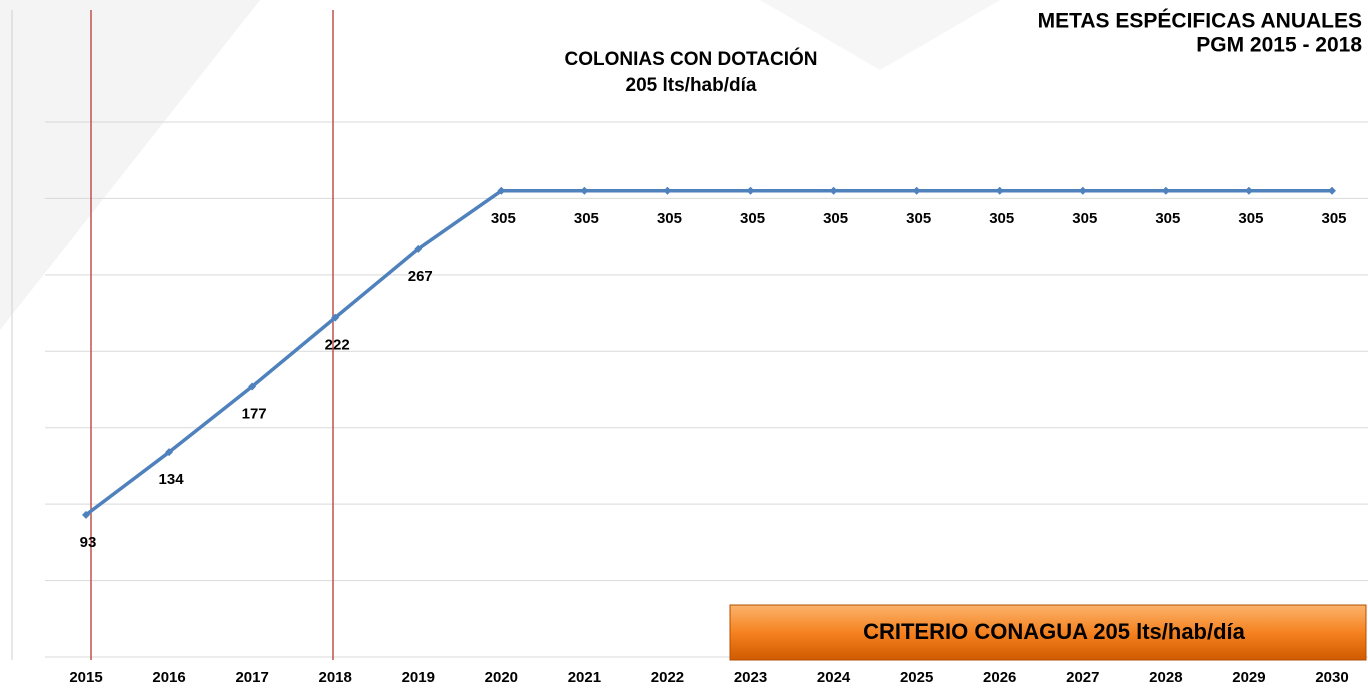  What do you see at coordinates (667, 677) in the screenshot?
I see `x-tick-label: 2022` at bounding box center [667, 677].